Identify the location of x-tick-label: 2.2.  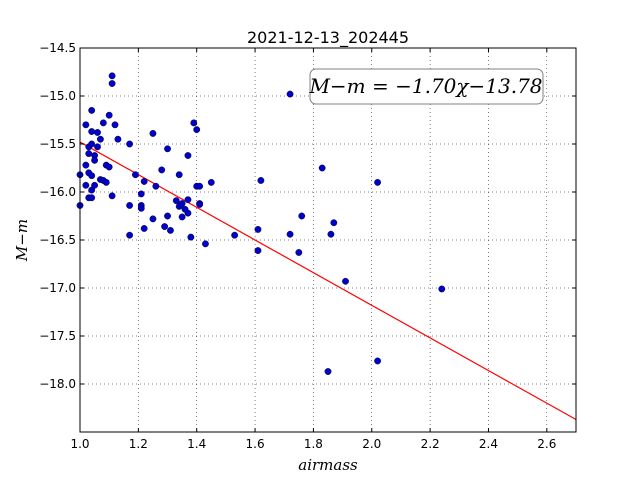
(430, 444).